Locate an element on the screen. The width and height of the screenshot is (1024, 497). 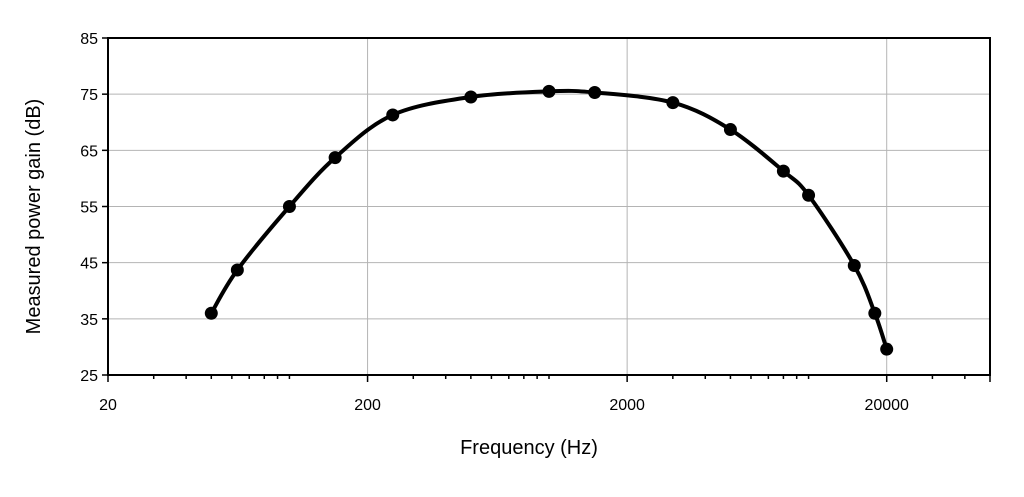
y-tick-label: 45 is located at coordinates (89, 264).